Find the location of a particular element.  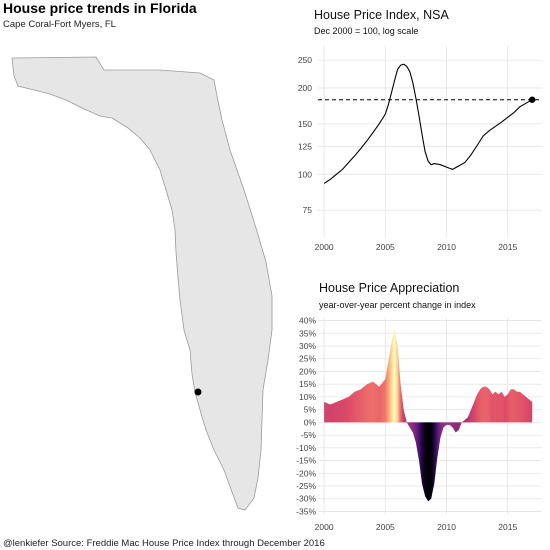

hpi-chart-subtitle: Dec 2000 = 100, log scale is located at coordinates (366, 31).